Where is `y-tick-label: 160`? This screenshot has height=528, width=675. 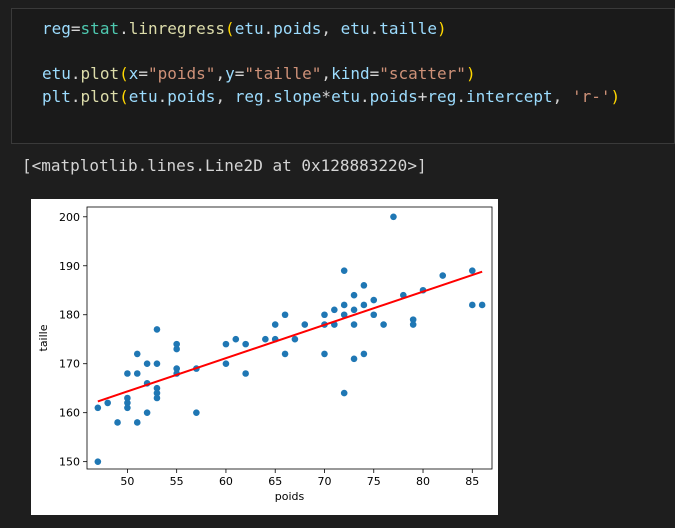 y-tick-label: 160 is located at coordinates (69, 413).